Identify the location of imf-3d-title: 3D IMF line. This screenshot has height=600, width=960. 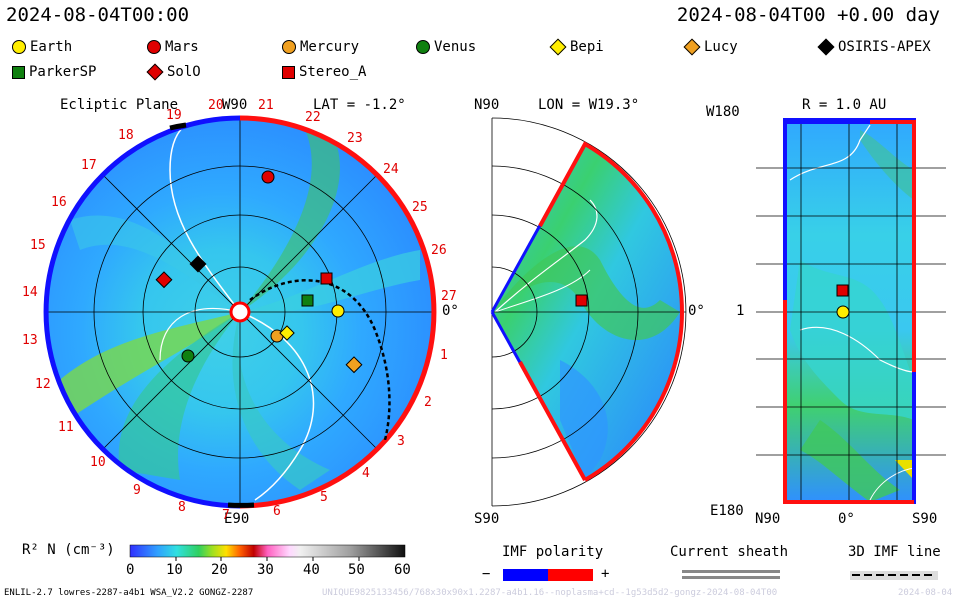
(894, 552).